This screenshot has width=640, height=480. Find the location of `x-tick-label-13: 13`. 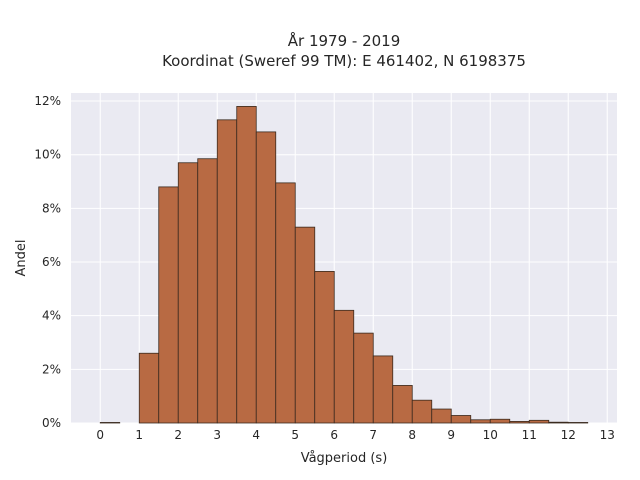

x-tick-label-13: 13 is located at coordinates (607, 435).